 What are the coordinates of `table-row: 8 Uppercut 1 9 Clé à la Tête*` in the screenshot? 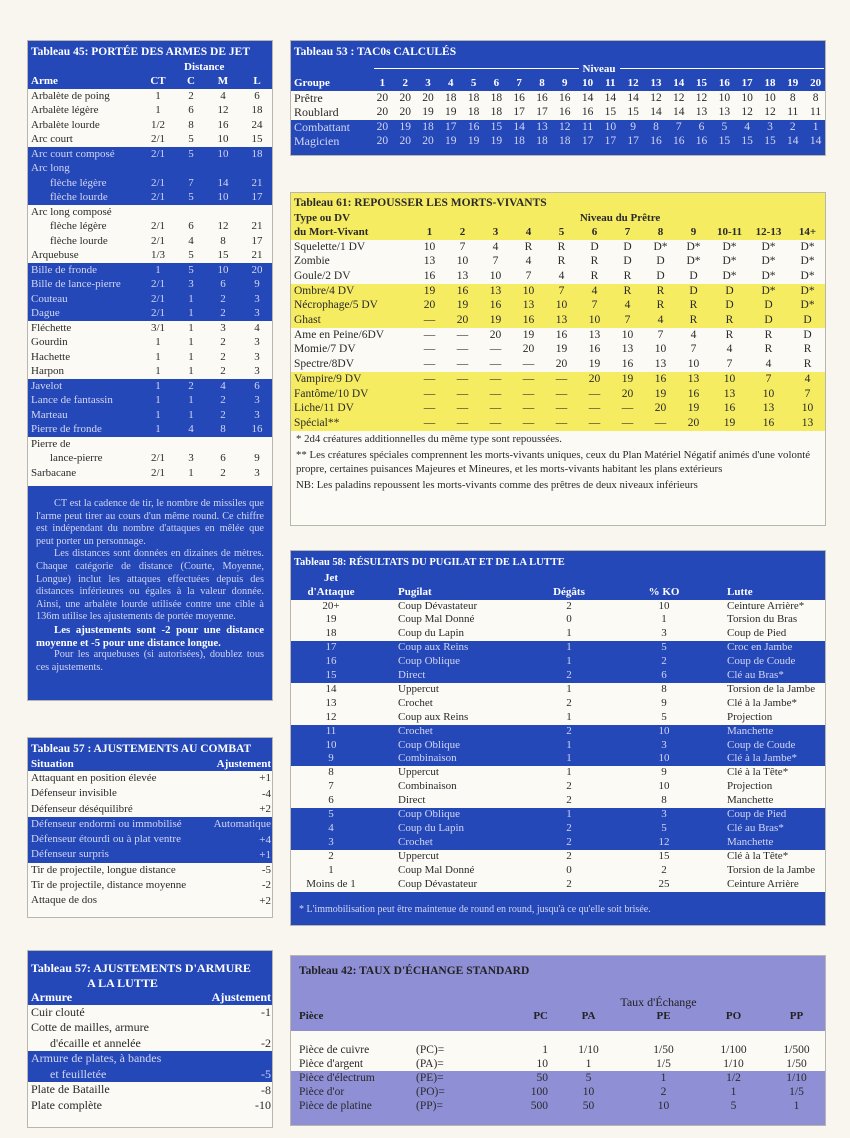 It's located at (558, 773).